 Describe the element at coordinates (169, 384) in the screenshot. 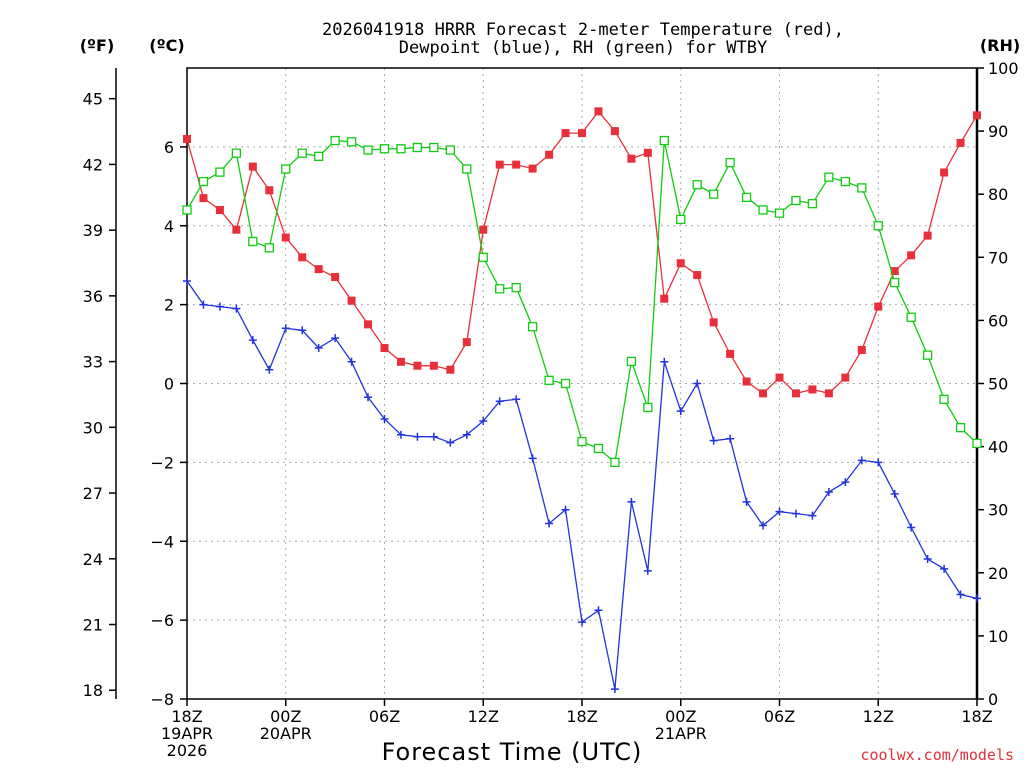

I see `celsius-tick-label: 0` at that location.